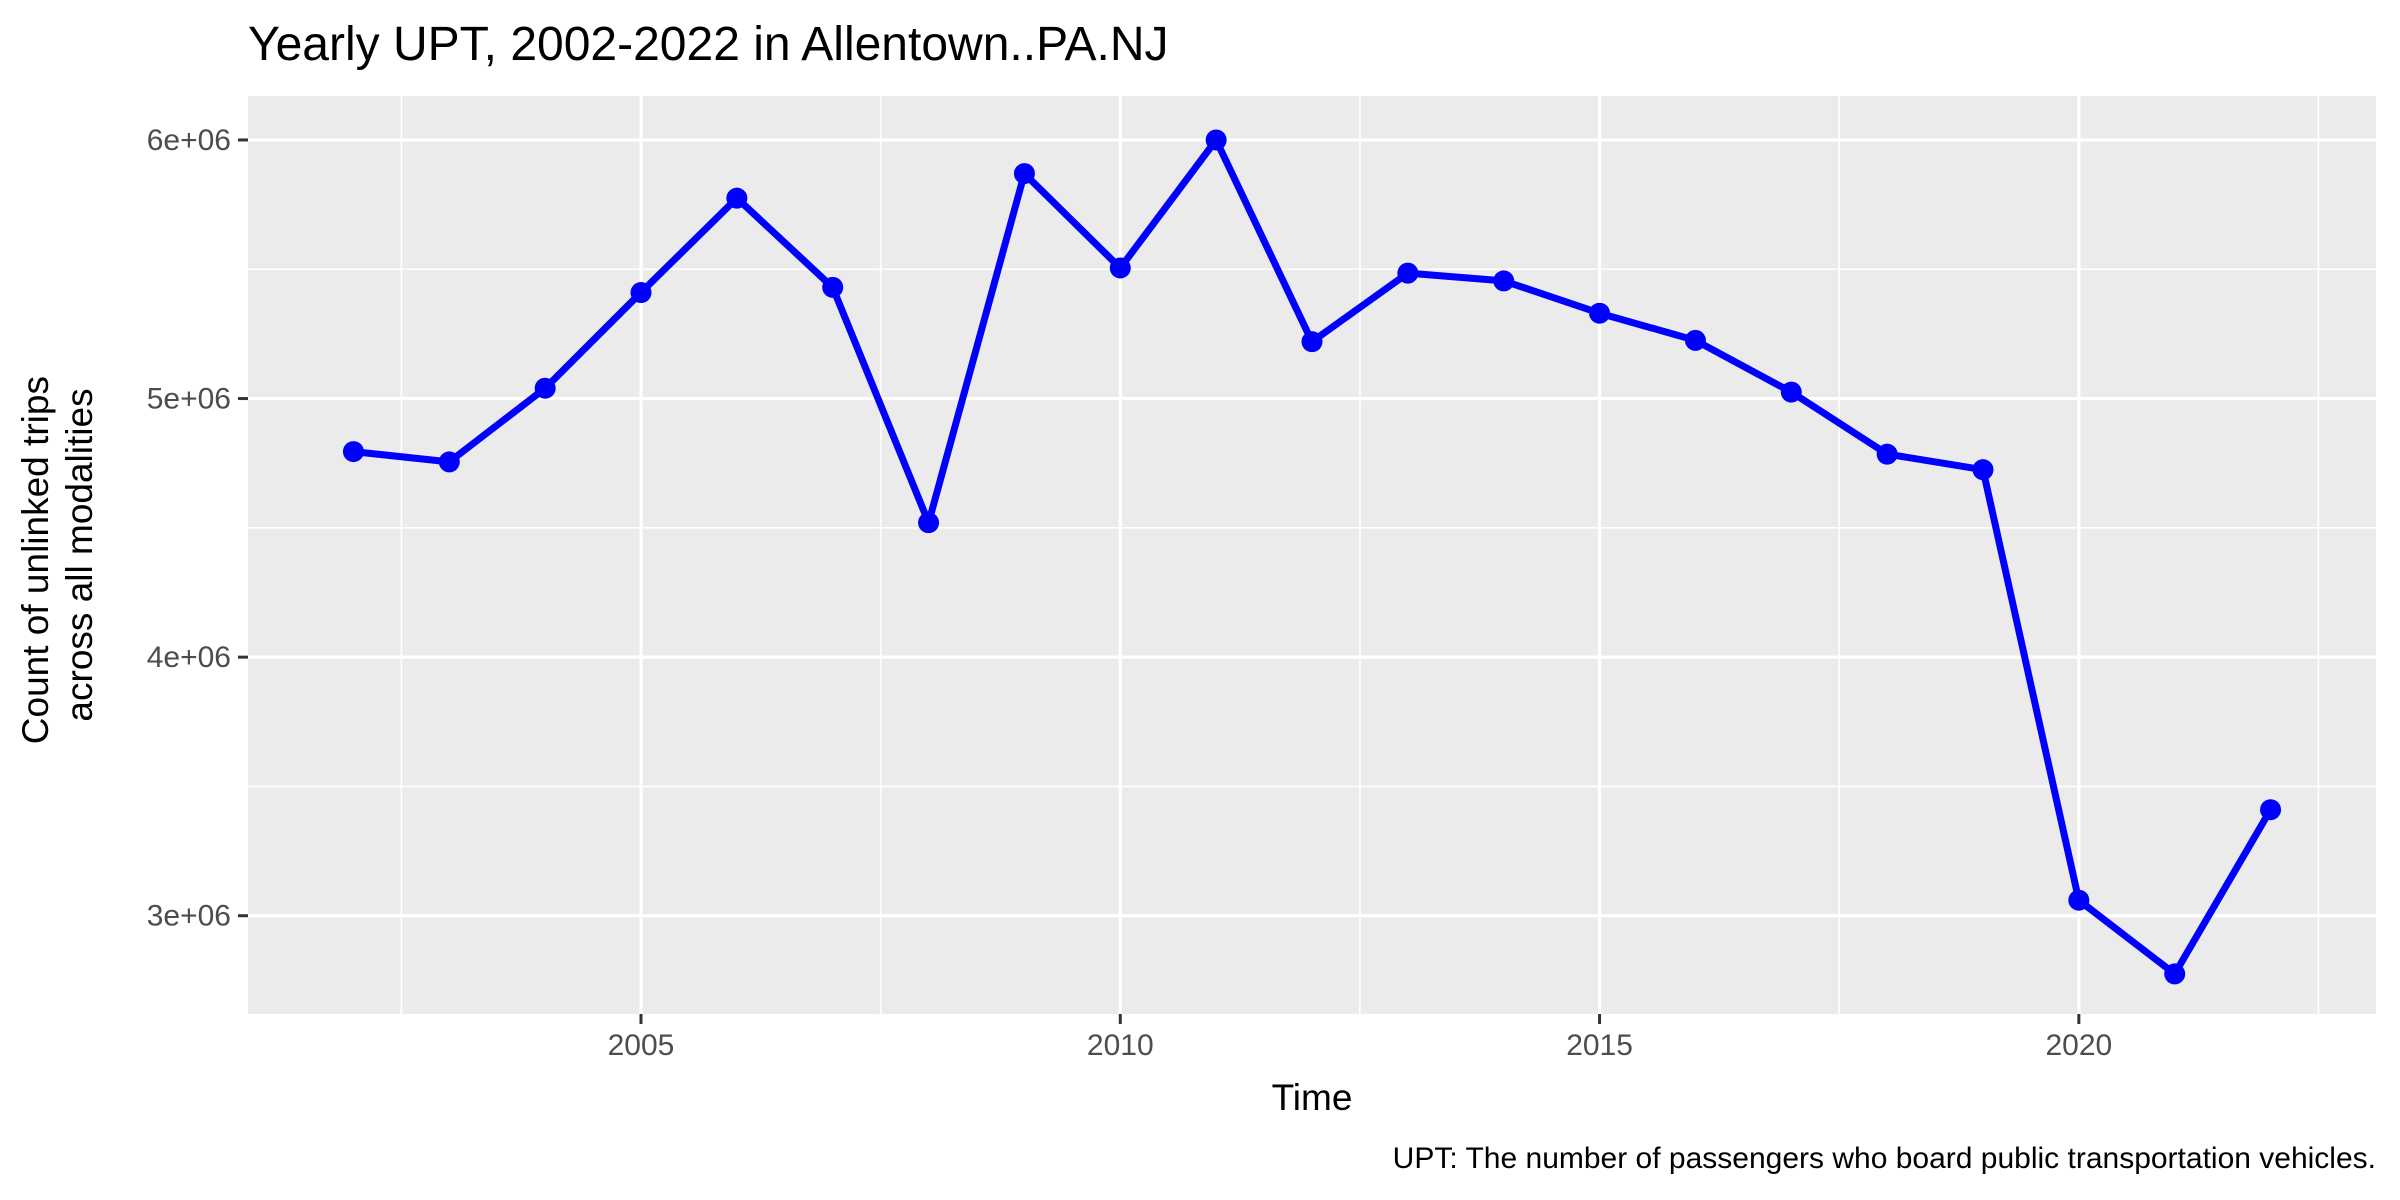 This screenshot has width=2400, height=1200. What do you see at coordinates (189, 916) in the screenshot?
I see `y-tick-label: 3e+06` at bounding box center [189, 916].